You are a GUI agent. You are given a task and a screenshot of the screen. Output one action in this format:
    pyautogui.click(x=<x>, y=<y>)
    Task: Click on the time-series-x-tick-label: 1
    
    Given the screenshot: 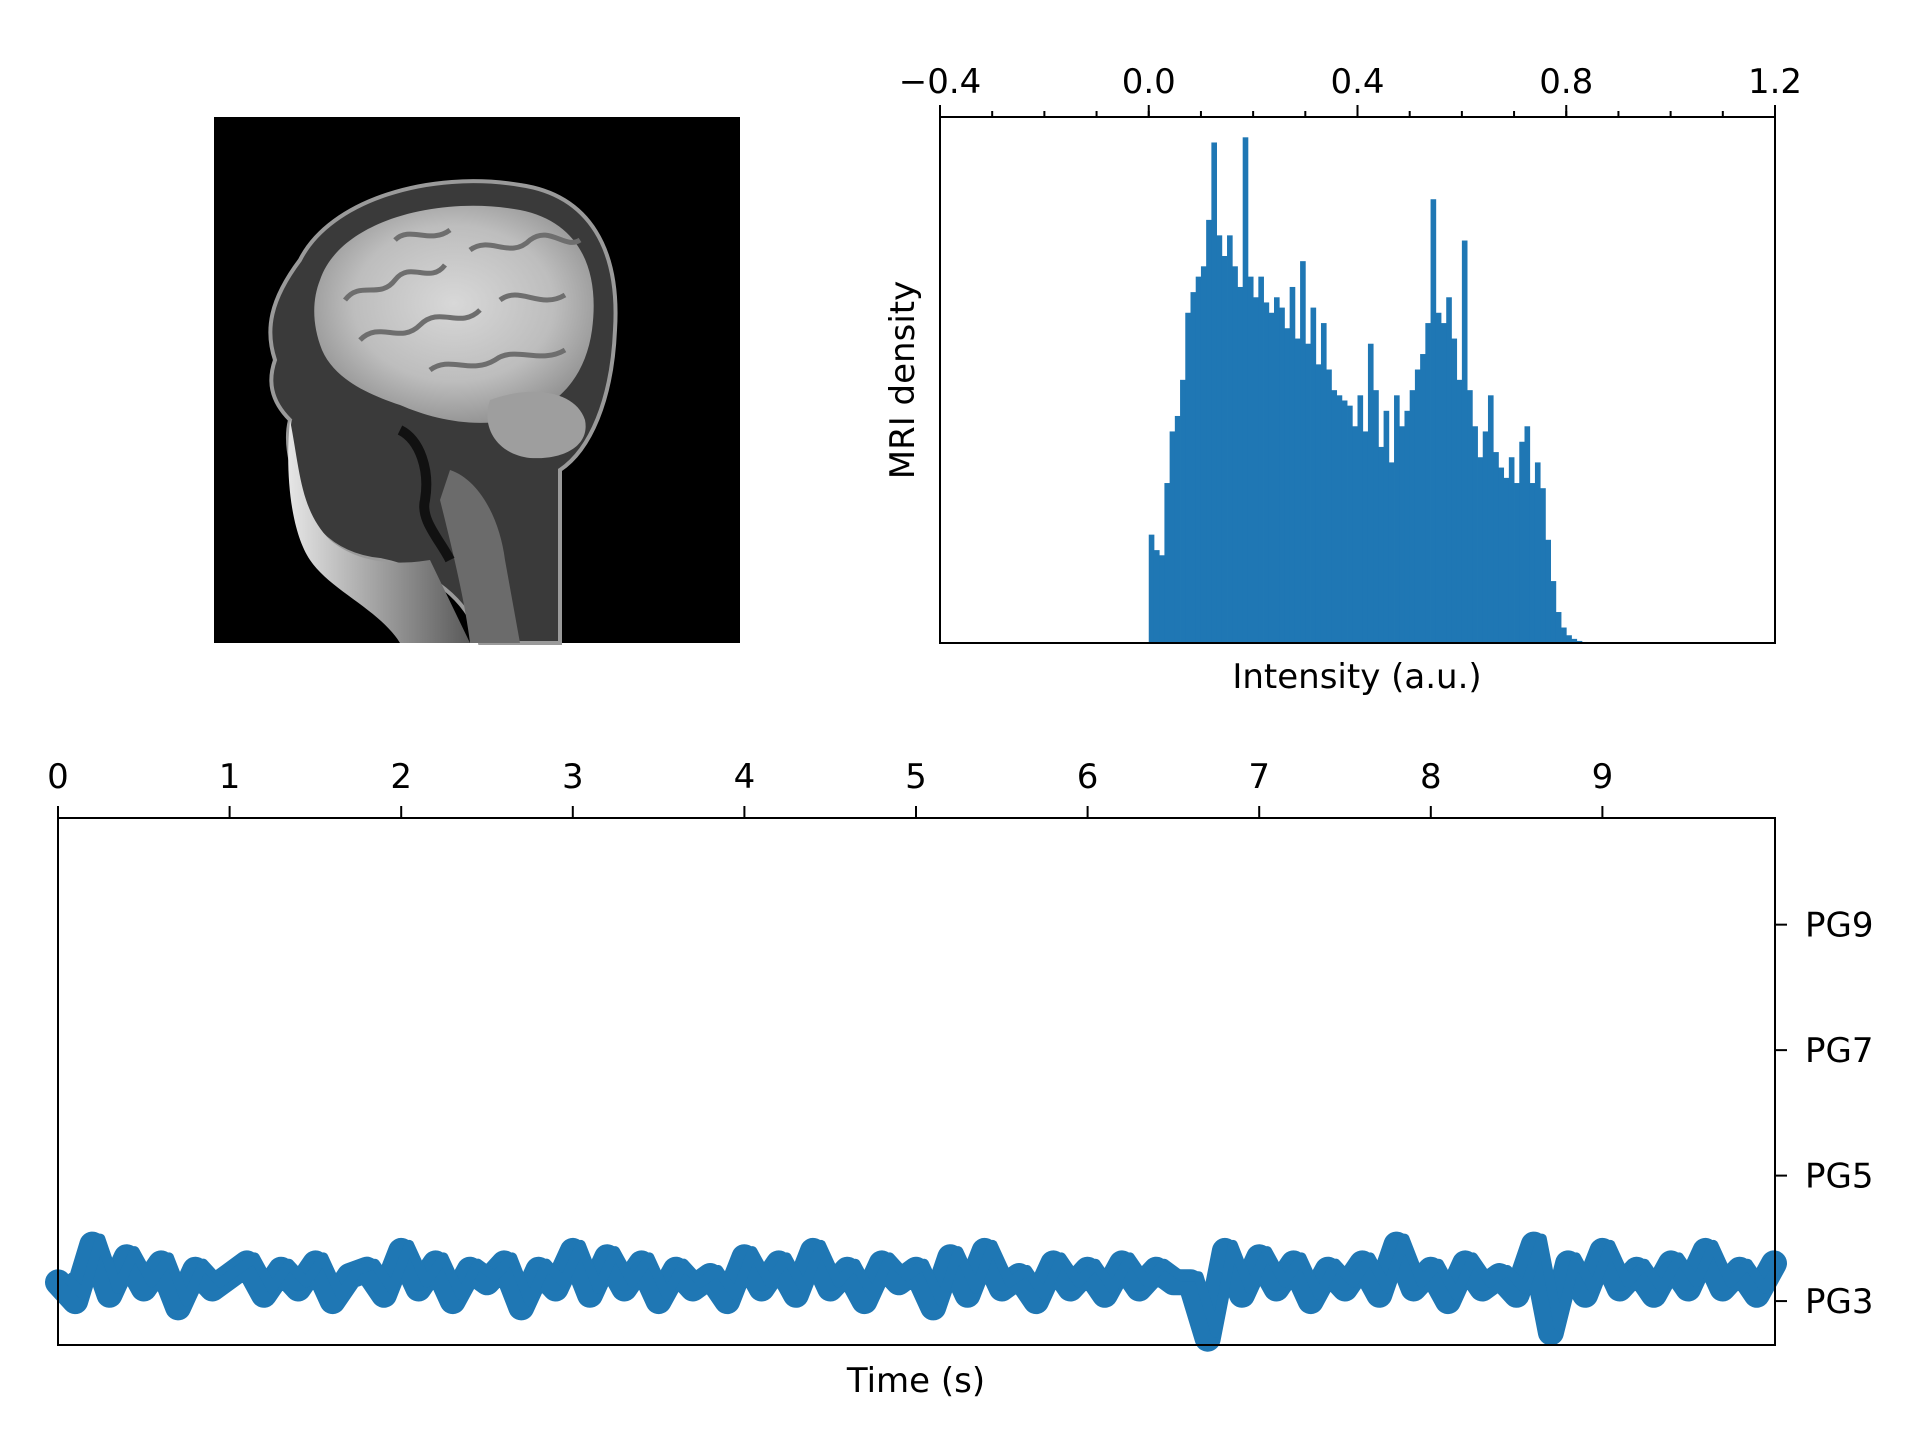 What is the action you would take?
    pyautogui.click(x=230, y=777)
    